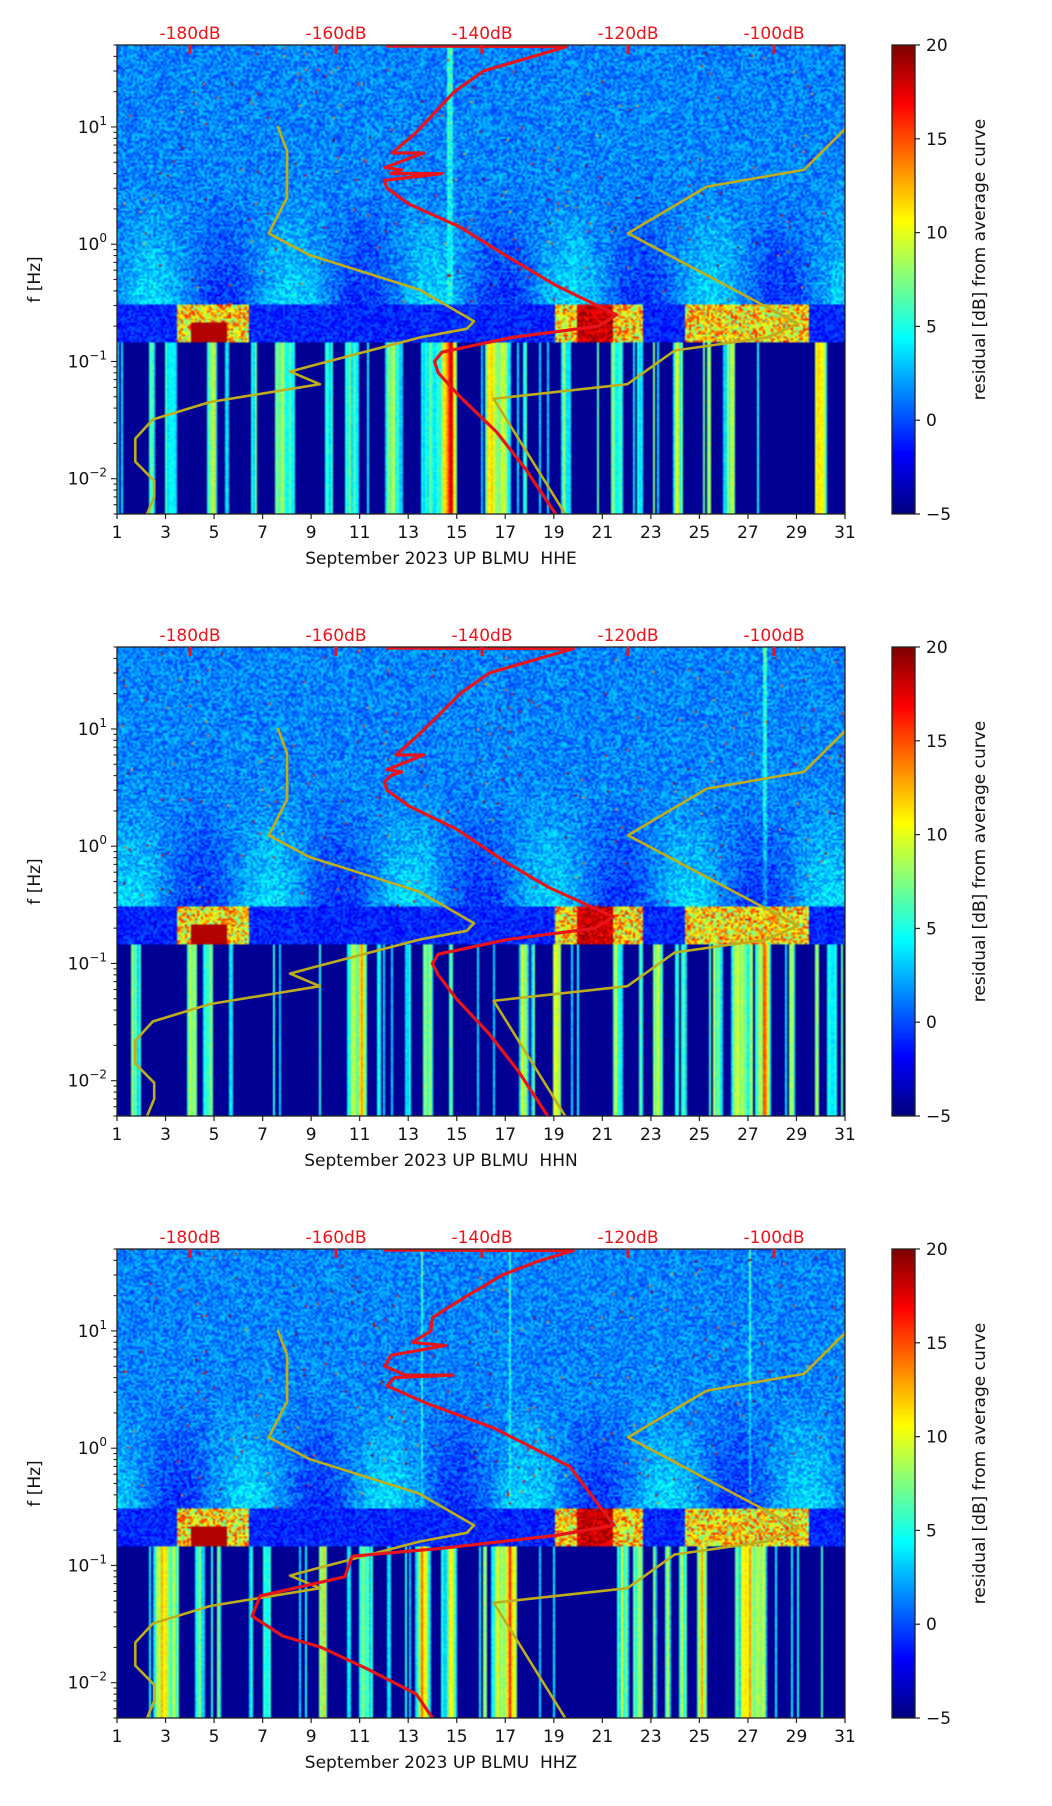 This screenshot has width=1052, height=1806. What do you see at coordinates (554, 533) in the screenshot?
I see `x-tick-label: 19` at bounding box center [554, 533].